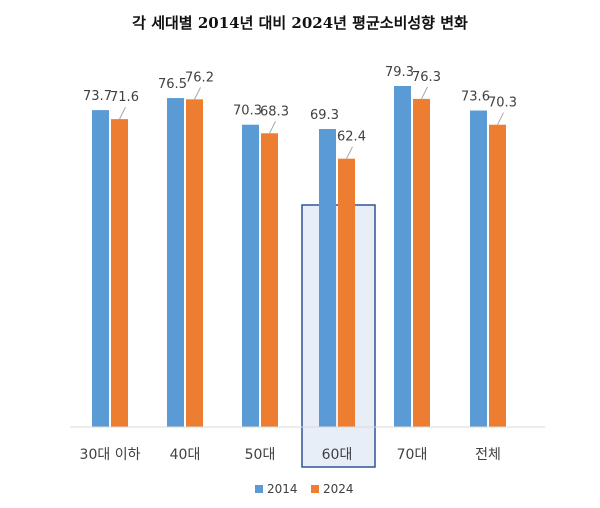  What do you see at coordinates (497, 276) in the screenshot?
I see `bar-2024-전체` at bounding box center [497, 276].